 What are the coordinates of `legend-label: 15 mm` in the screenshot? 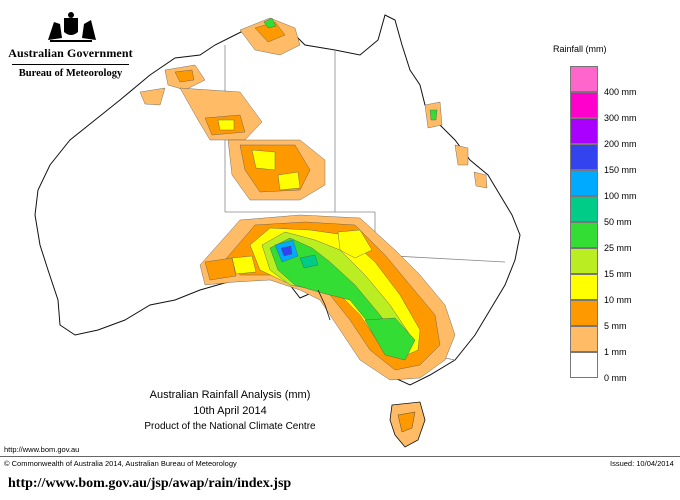 It's located at (618, 274).